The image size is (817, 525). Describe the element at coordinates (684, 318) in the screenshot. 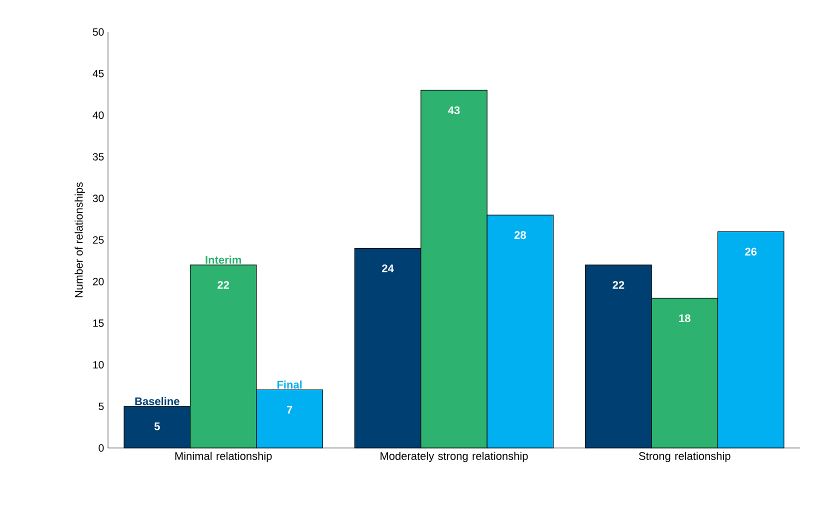

I see `data-label: 18` at that location.